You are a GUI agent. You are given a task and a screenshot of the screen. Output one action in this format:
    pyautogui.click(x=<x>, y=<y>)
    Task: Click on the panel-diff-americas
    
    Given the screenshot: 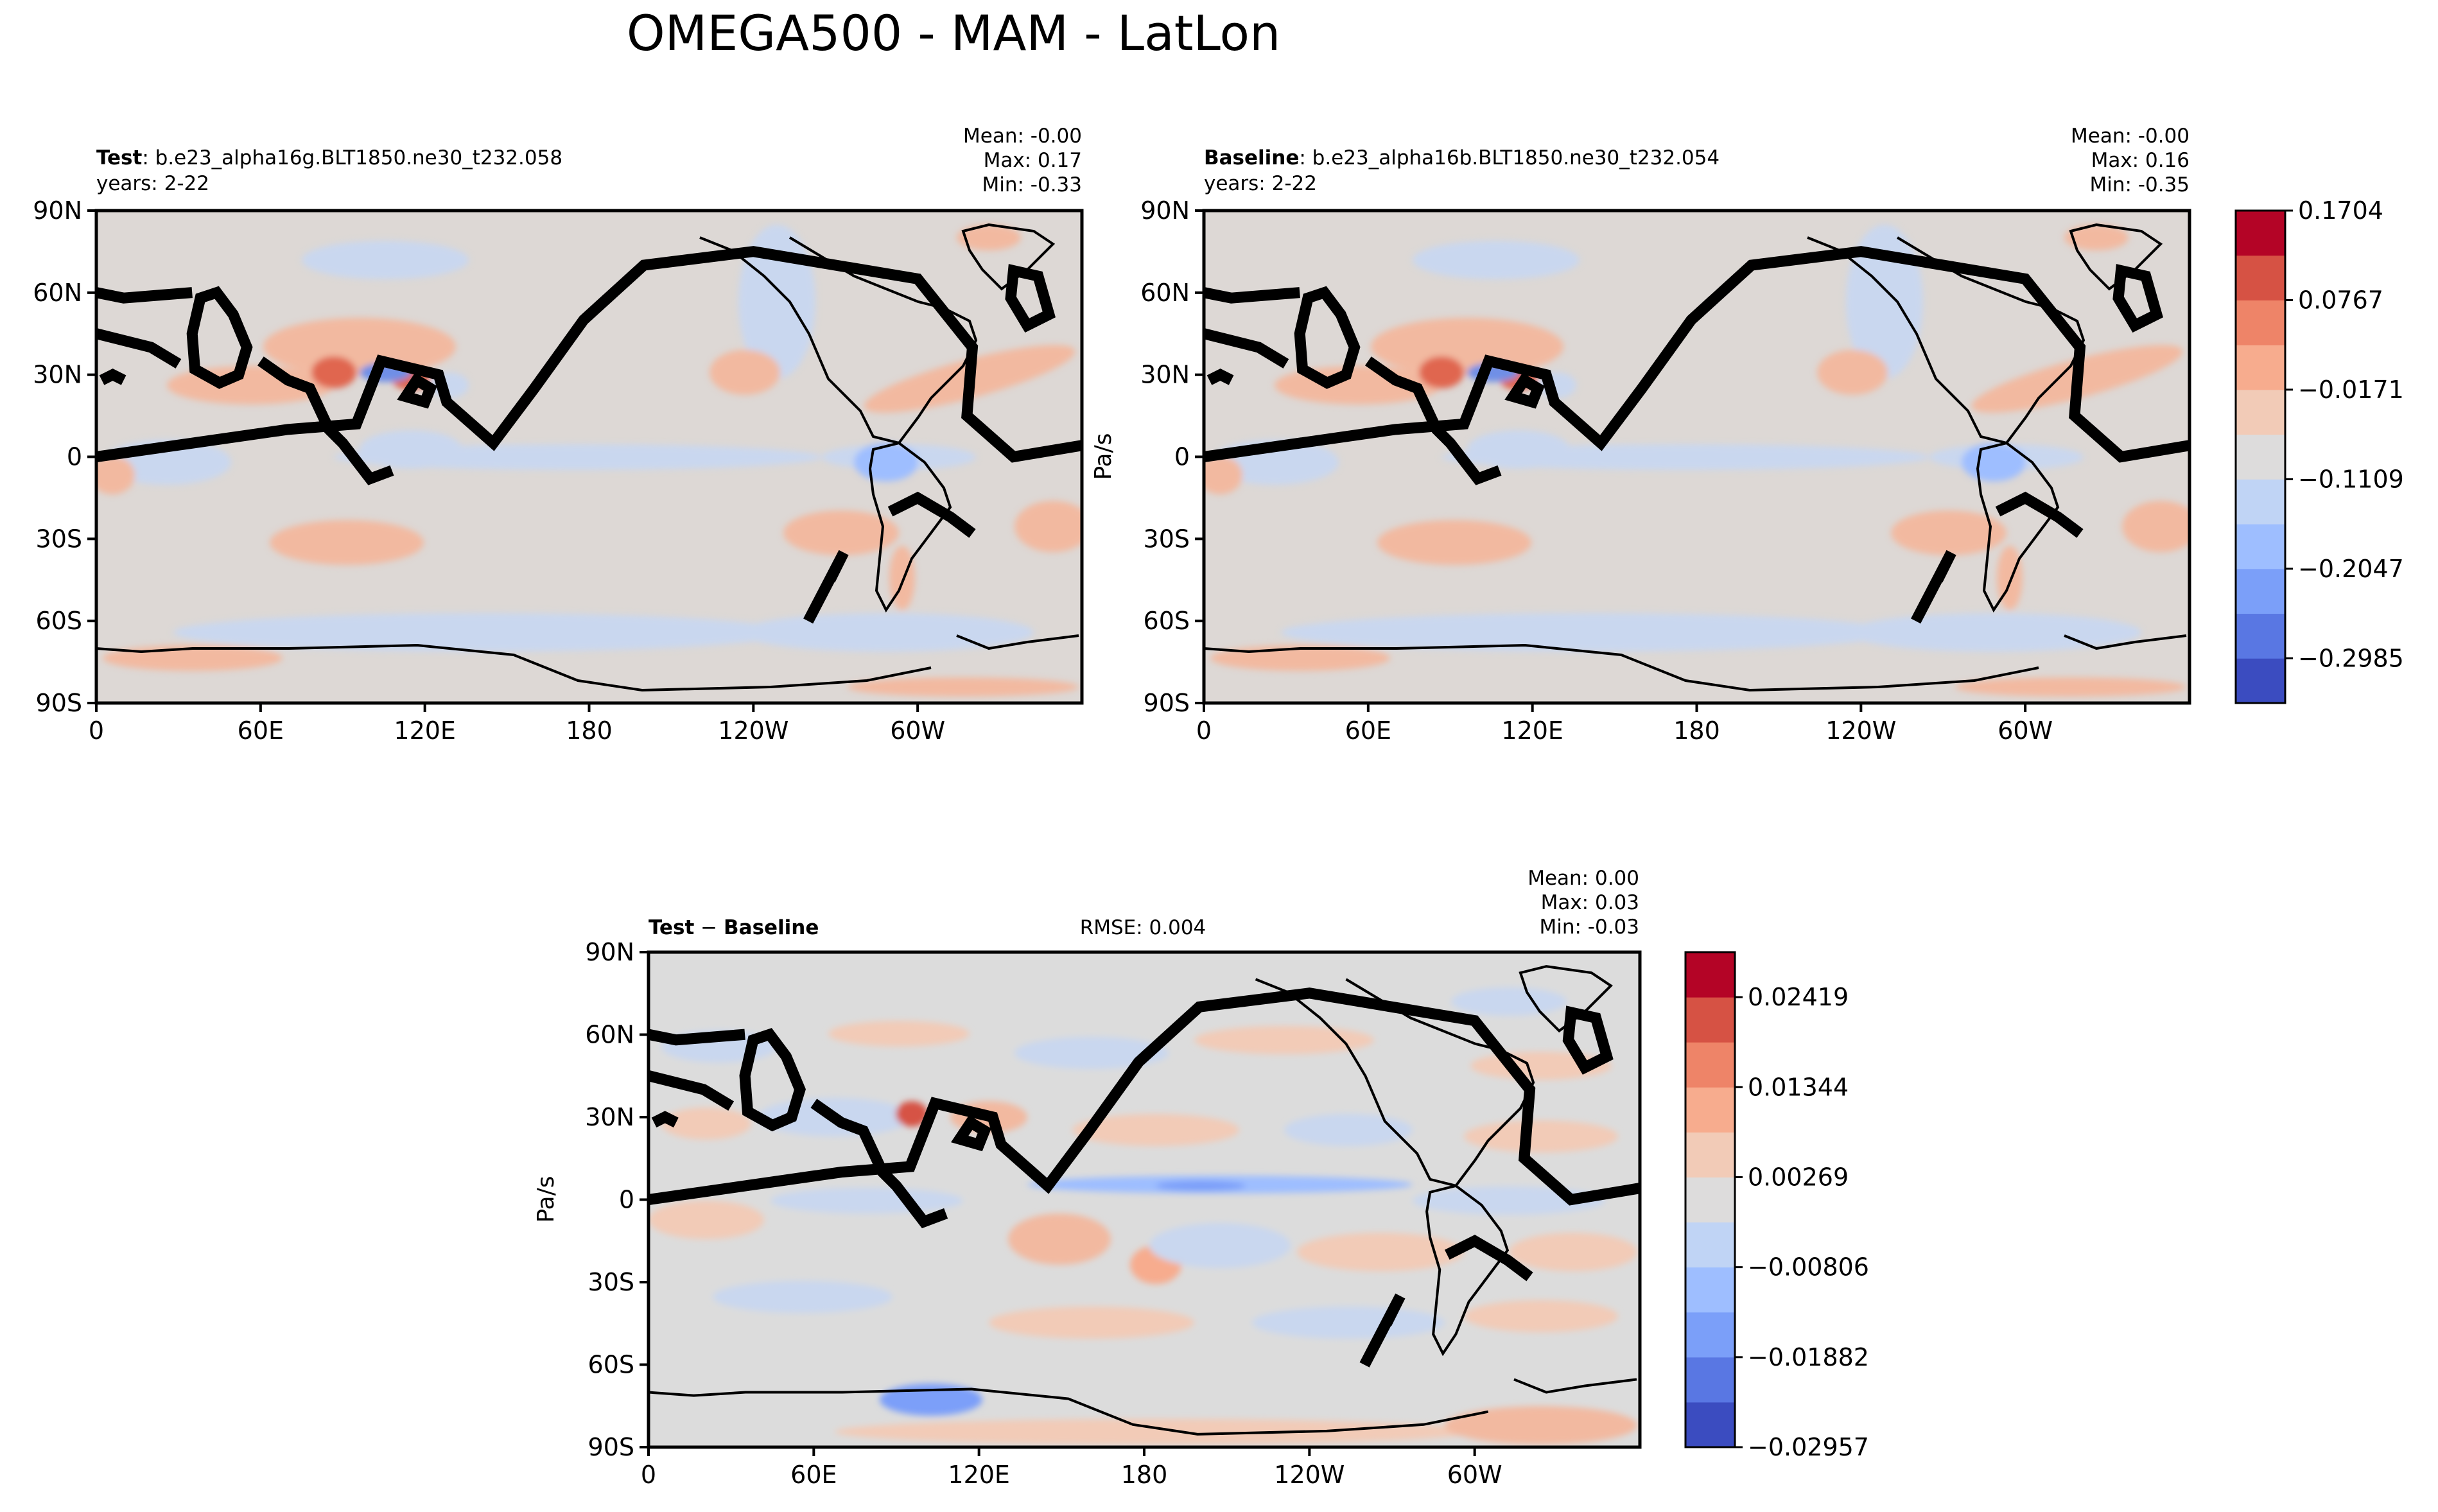 What is the action you would take?
    pyautogui.click(x=1143, y=1200)
    